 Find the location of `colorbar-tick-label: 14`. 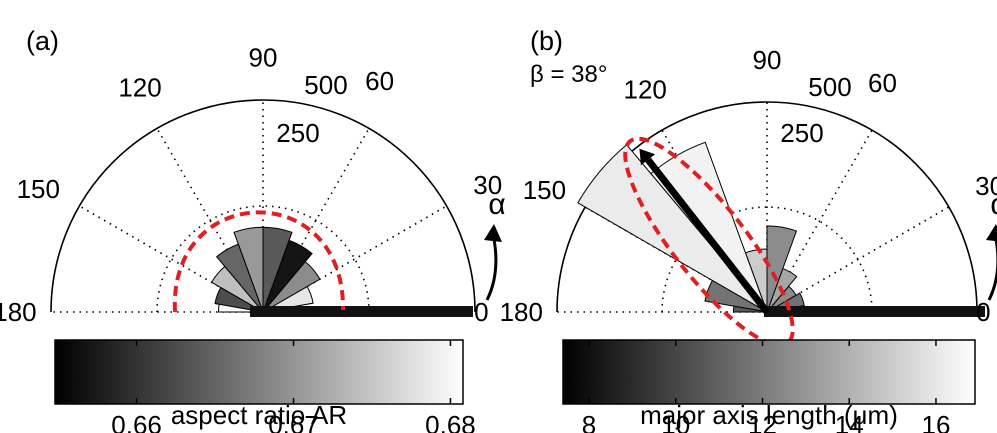

colorbar-tick-label: 14 is located at coordinates (849, 421).